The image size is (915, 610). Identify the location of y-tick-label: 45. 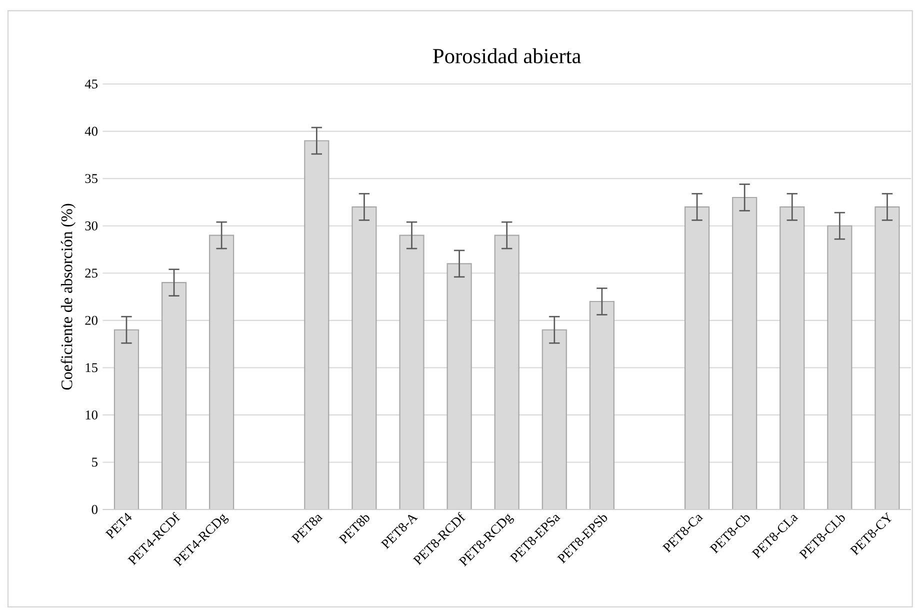
(91, 84).